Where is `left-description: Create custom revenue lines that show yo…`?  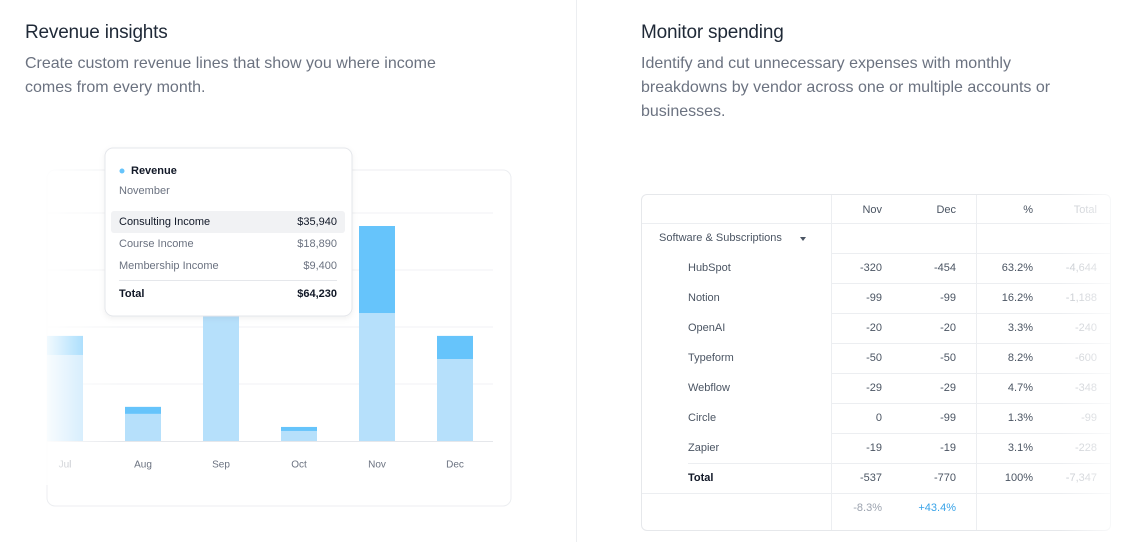
left-description: Create custom revenue lines that show yo… is located at coordinates (230, 75).